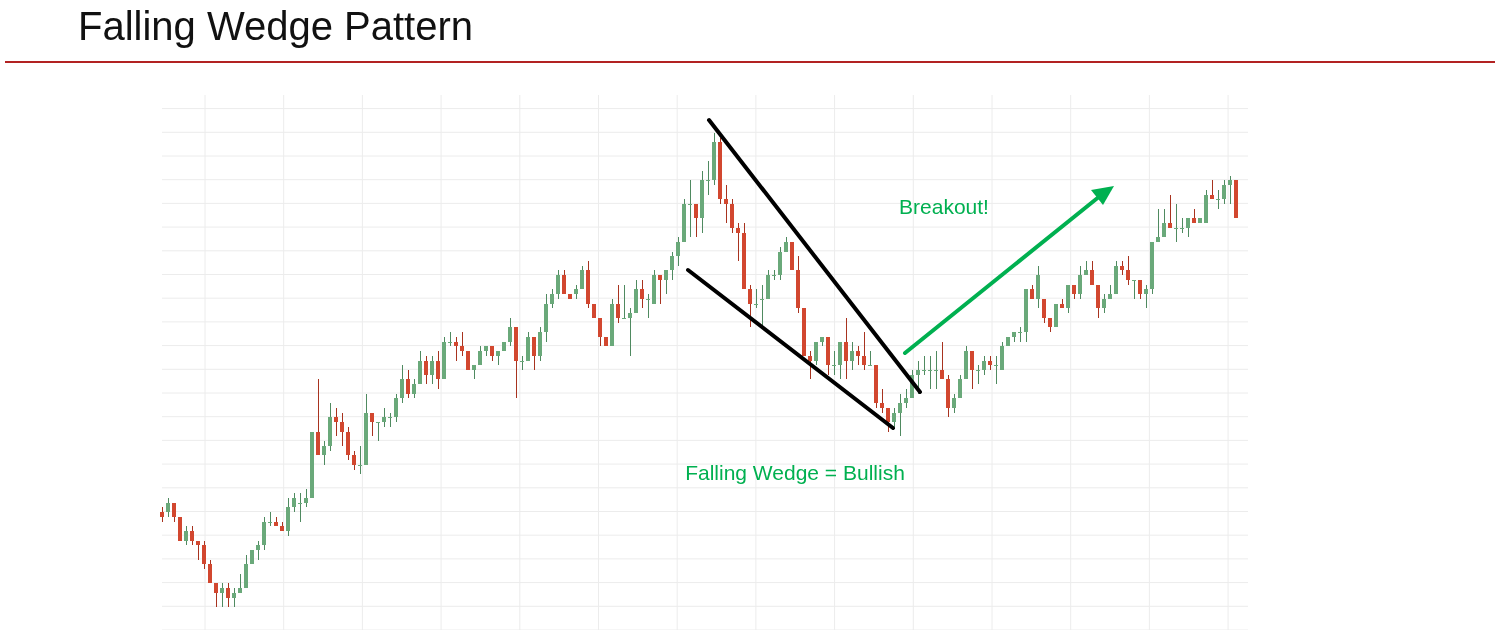 Image resolution: width=1500 pixels, height=630 pixels. I want to click on annotation: Breakout!, so click(944, 206).